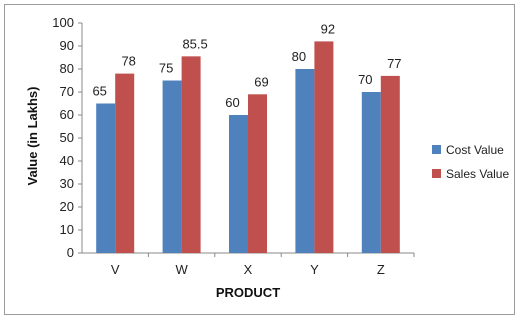 This screenshot has height=321, width=521. Describe the element at coordinates (181, 269) in the screenshot. I see `x-tick-label: W` at that location.